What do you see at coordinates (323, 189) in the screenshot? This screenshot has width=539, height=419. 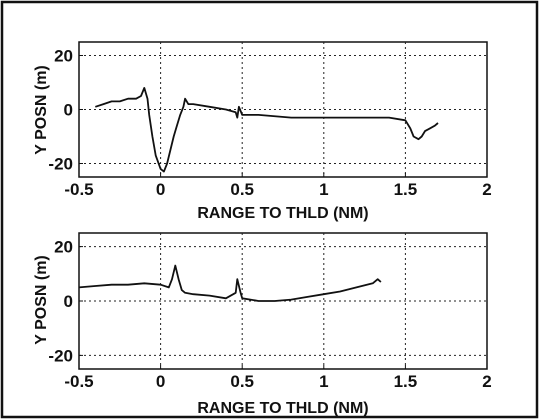 I see `top-plot-x-tick-label: 1` at bounding box center [323, 189].